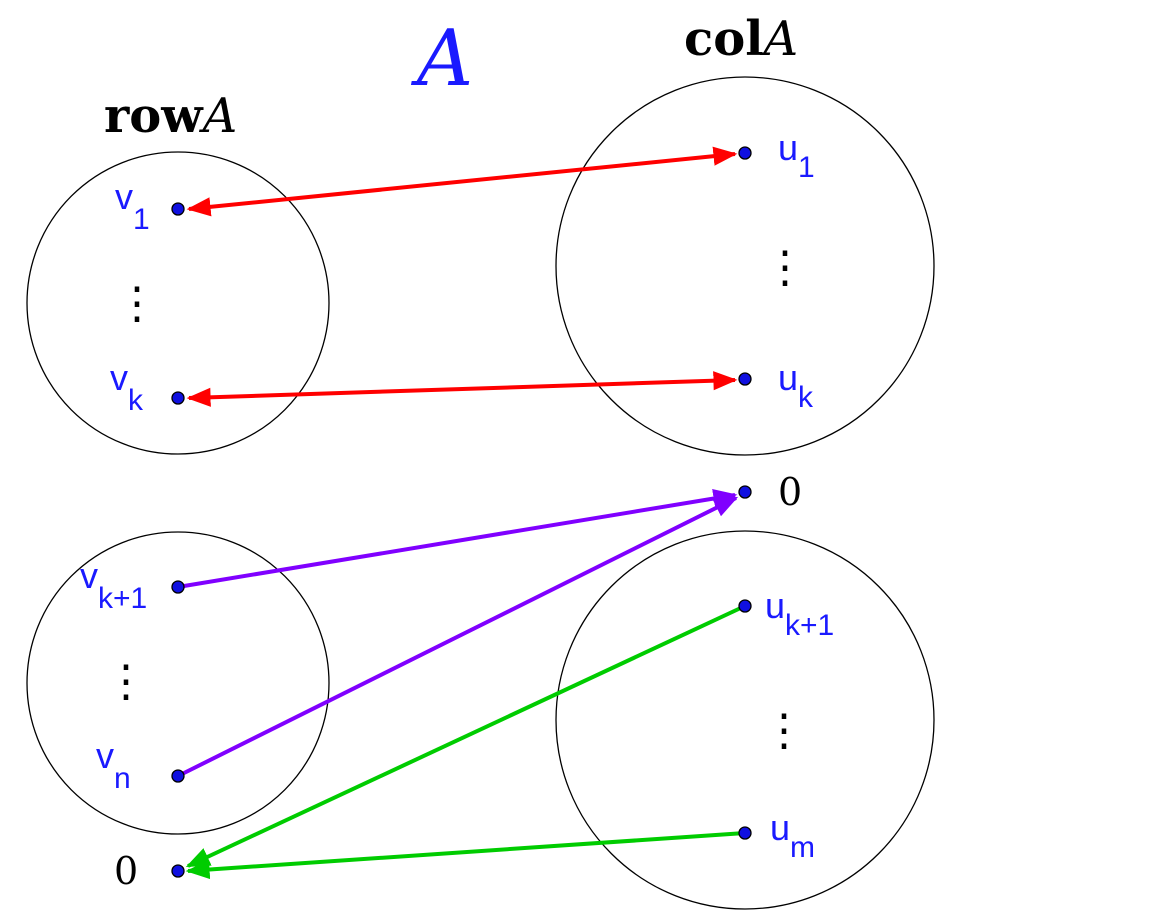  What do you see at coordinates (126, 871) in the screenshot?
I see `label-zero-row: 0` at bounding box center [126, 871].